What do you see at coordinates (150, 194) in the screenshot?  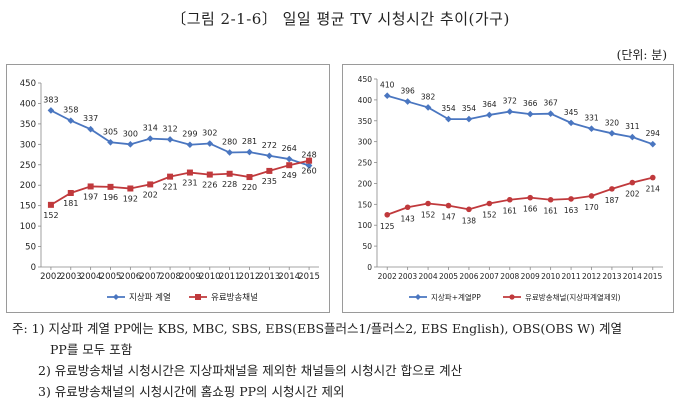 I see `data-label: 202` at bounding box center [150, 194].